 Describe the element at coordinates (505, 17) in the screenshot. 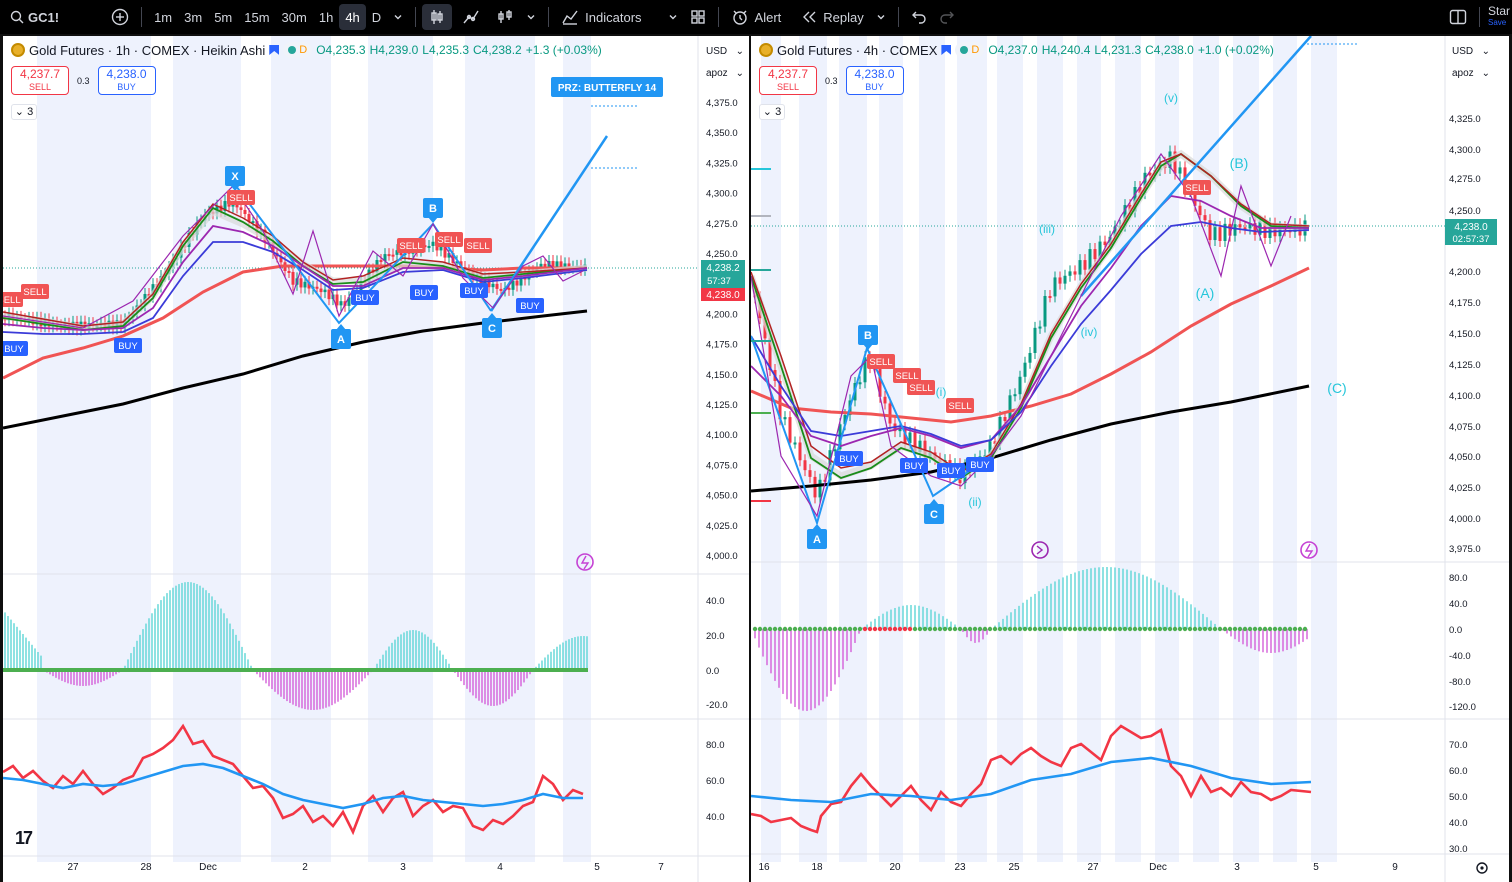

I see `bar-style-button` at that location.